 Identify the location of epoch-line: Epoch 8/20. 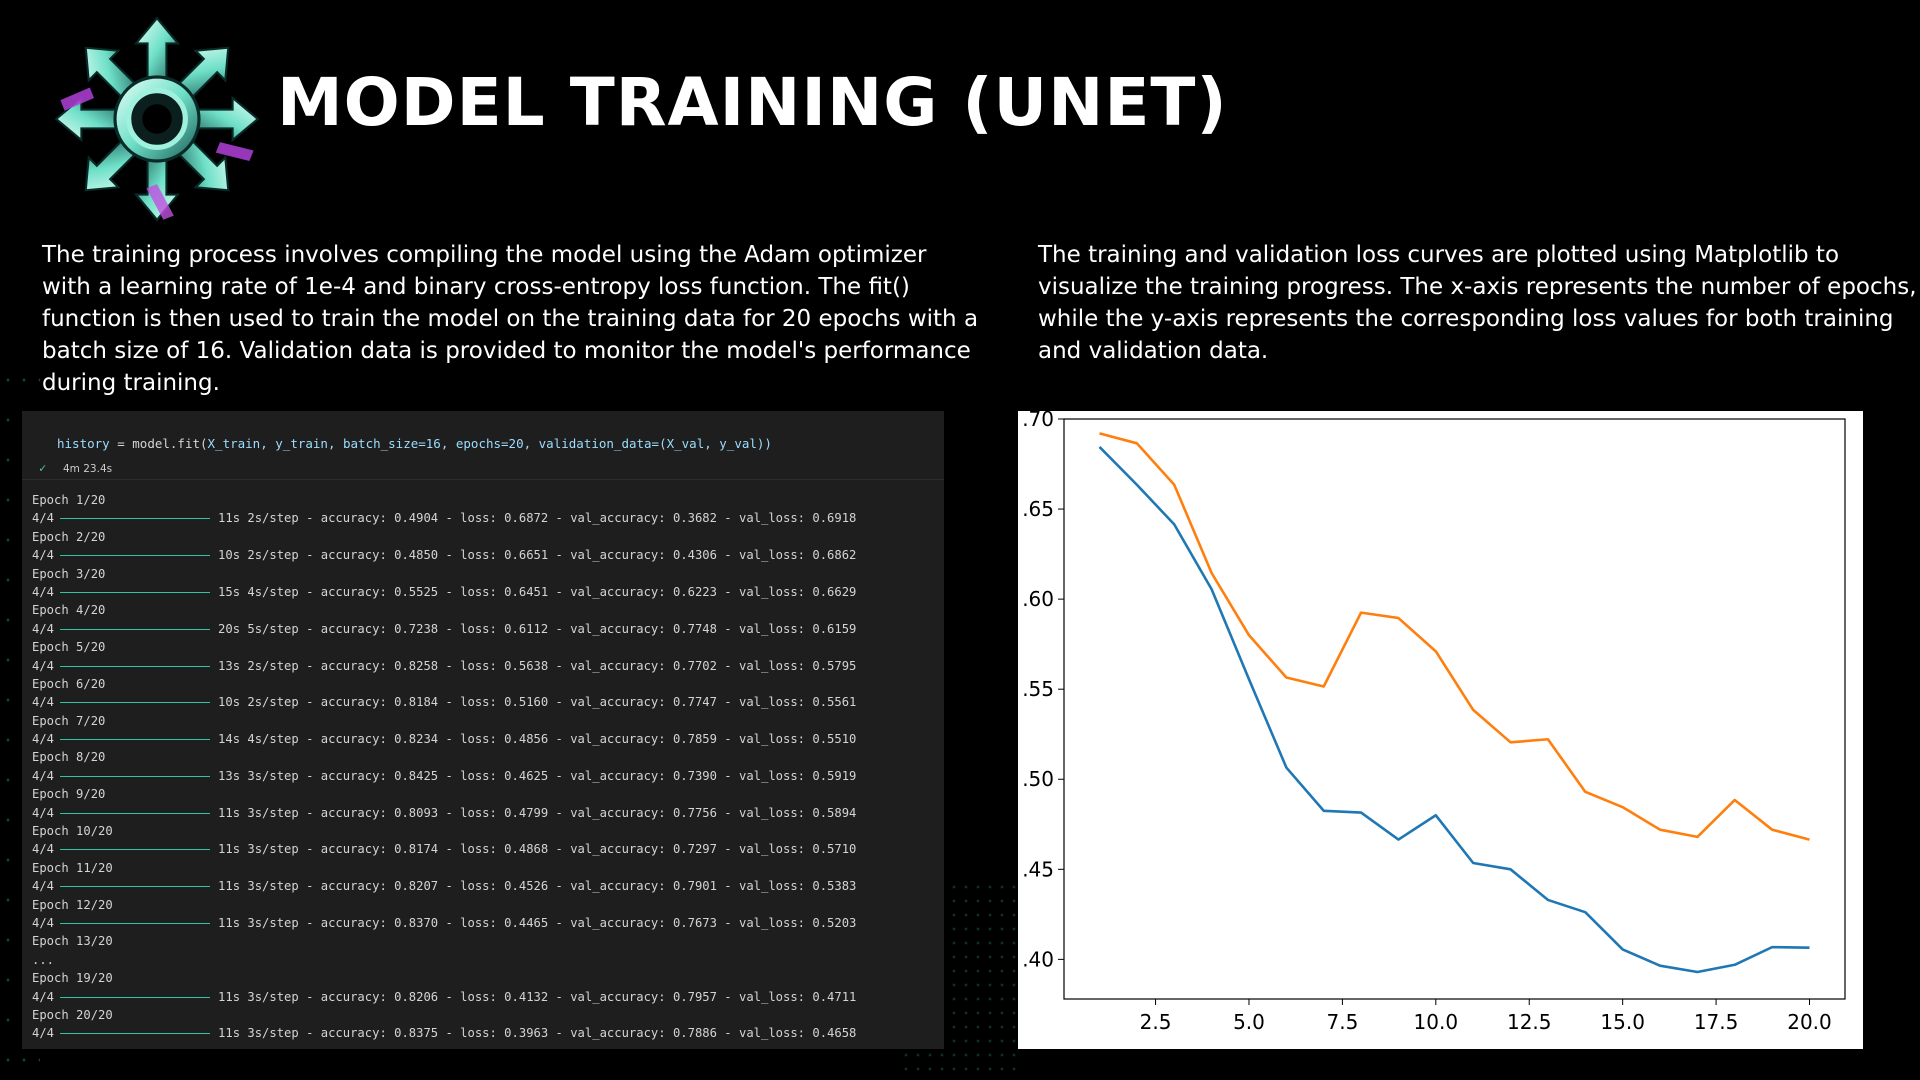
(444, 757).